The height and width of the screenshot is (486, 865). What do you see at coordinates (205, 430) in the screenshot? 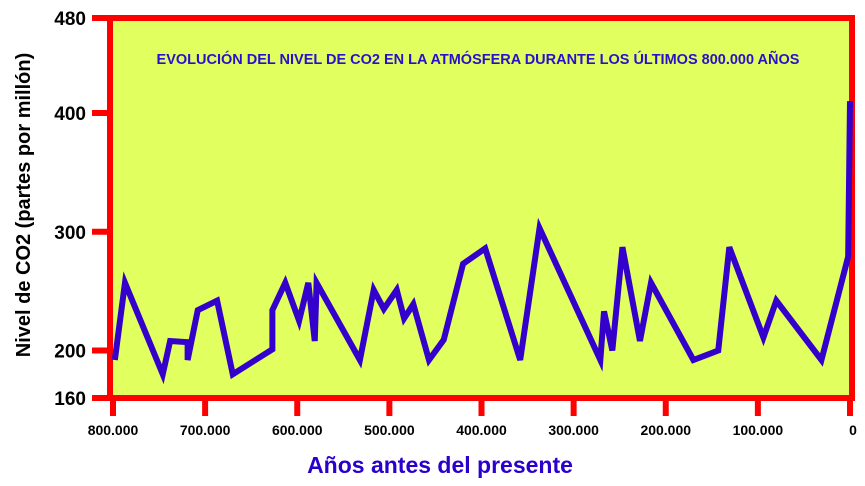
I see `x-tick-label: 700.000` at bounding box center [205, 430].